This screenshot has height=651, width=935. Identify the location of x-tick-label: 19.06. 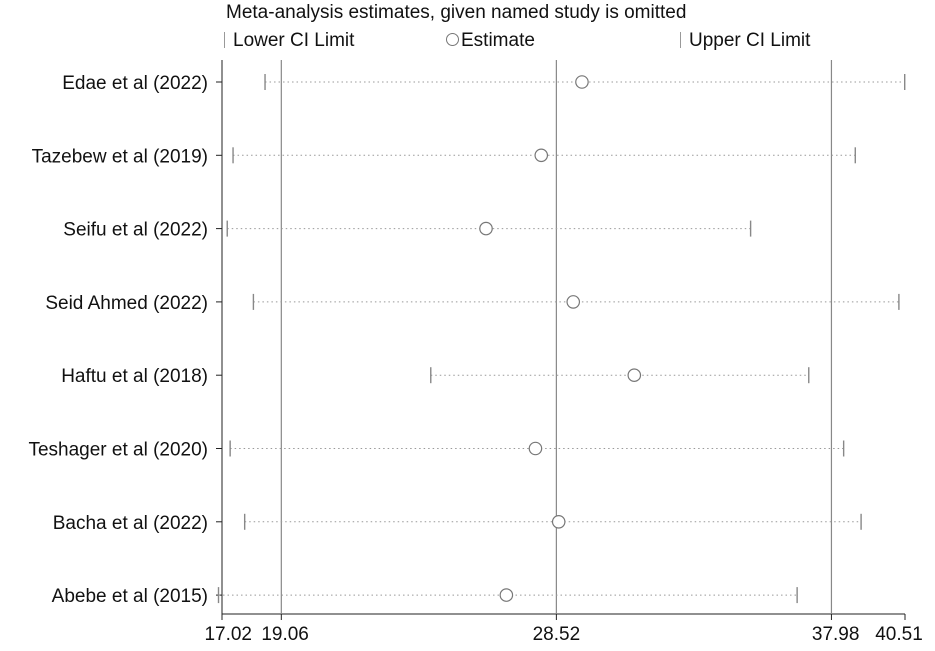
(285, 634).